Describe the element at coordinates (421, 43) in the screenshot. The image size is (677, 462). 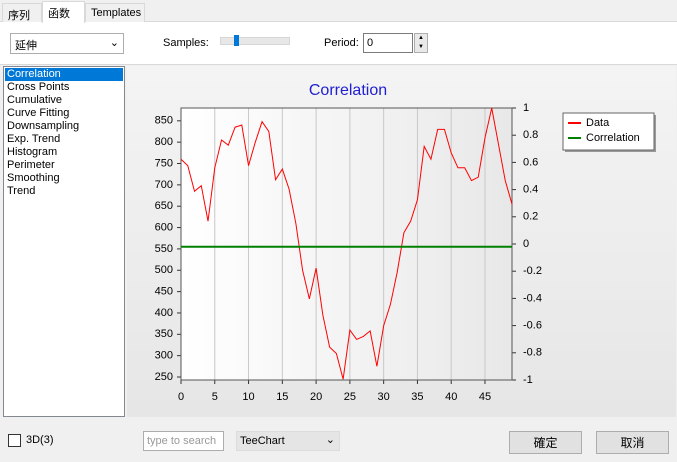
I see `period-spinner: ▲ ▼` at that location.